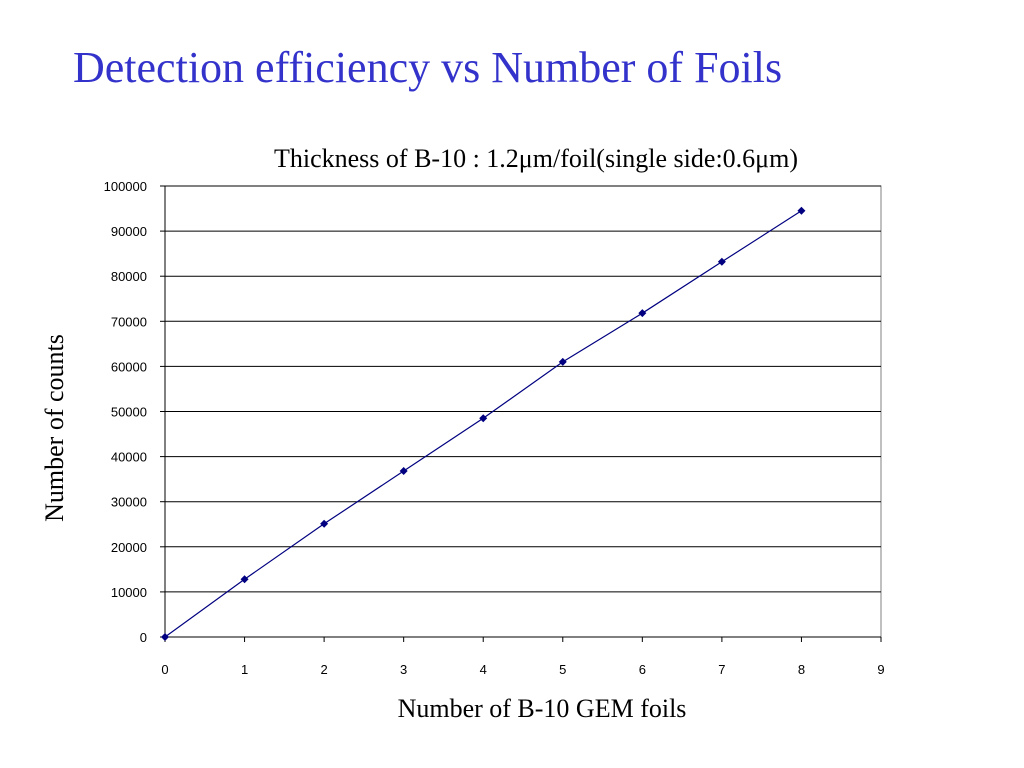  Describe the element at coordinates (129, 276) in the screenshot. I see `y-tick-label: 80000` at that location.